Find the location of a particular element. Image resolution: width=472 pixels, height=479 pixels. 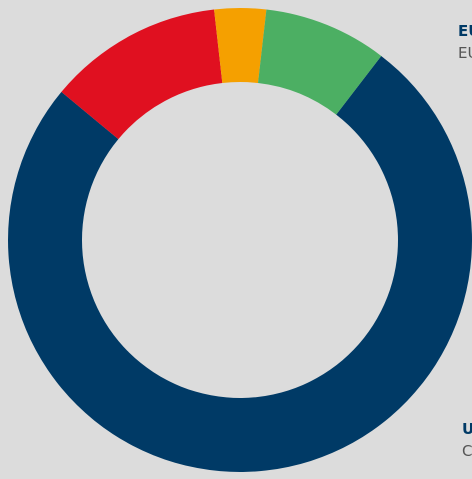

label-bottom-right-title: U is located at coordinates (467, 429).